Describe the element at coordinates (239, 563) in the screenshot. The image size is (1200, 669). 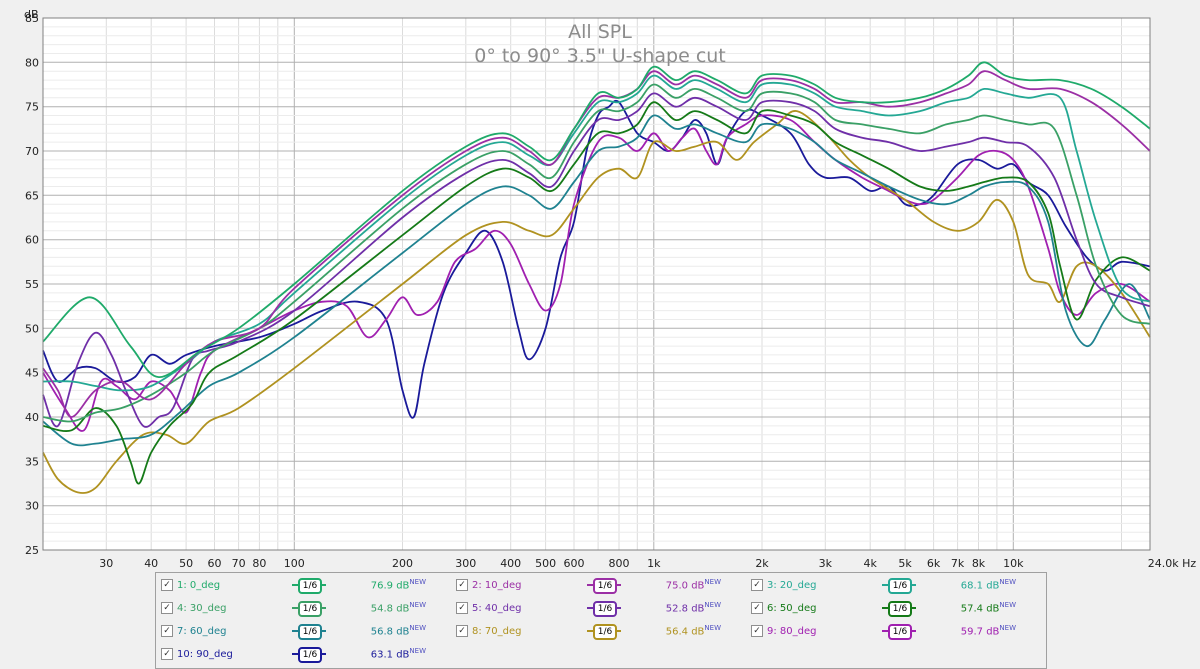
I see `x-tick-label: 70` at that location.